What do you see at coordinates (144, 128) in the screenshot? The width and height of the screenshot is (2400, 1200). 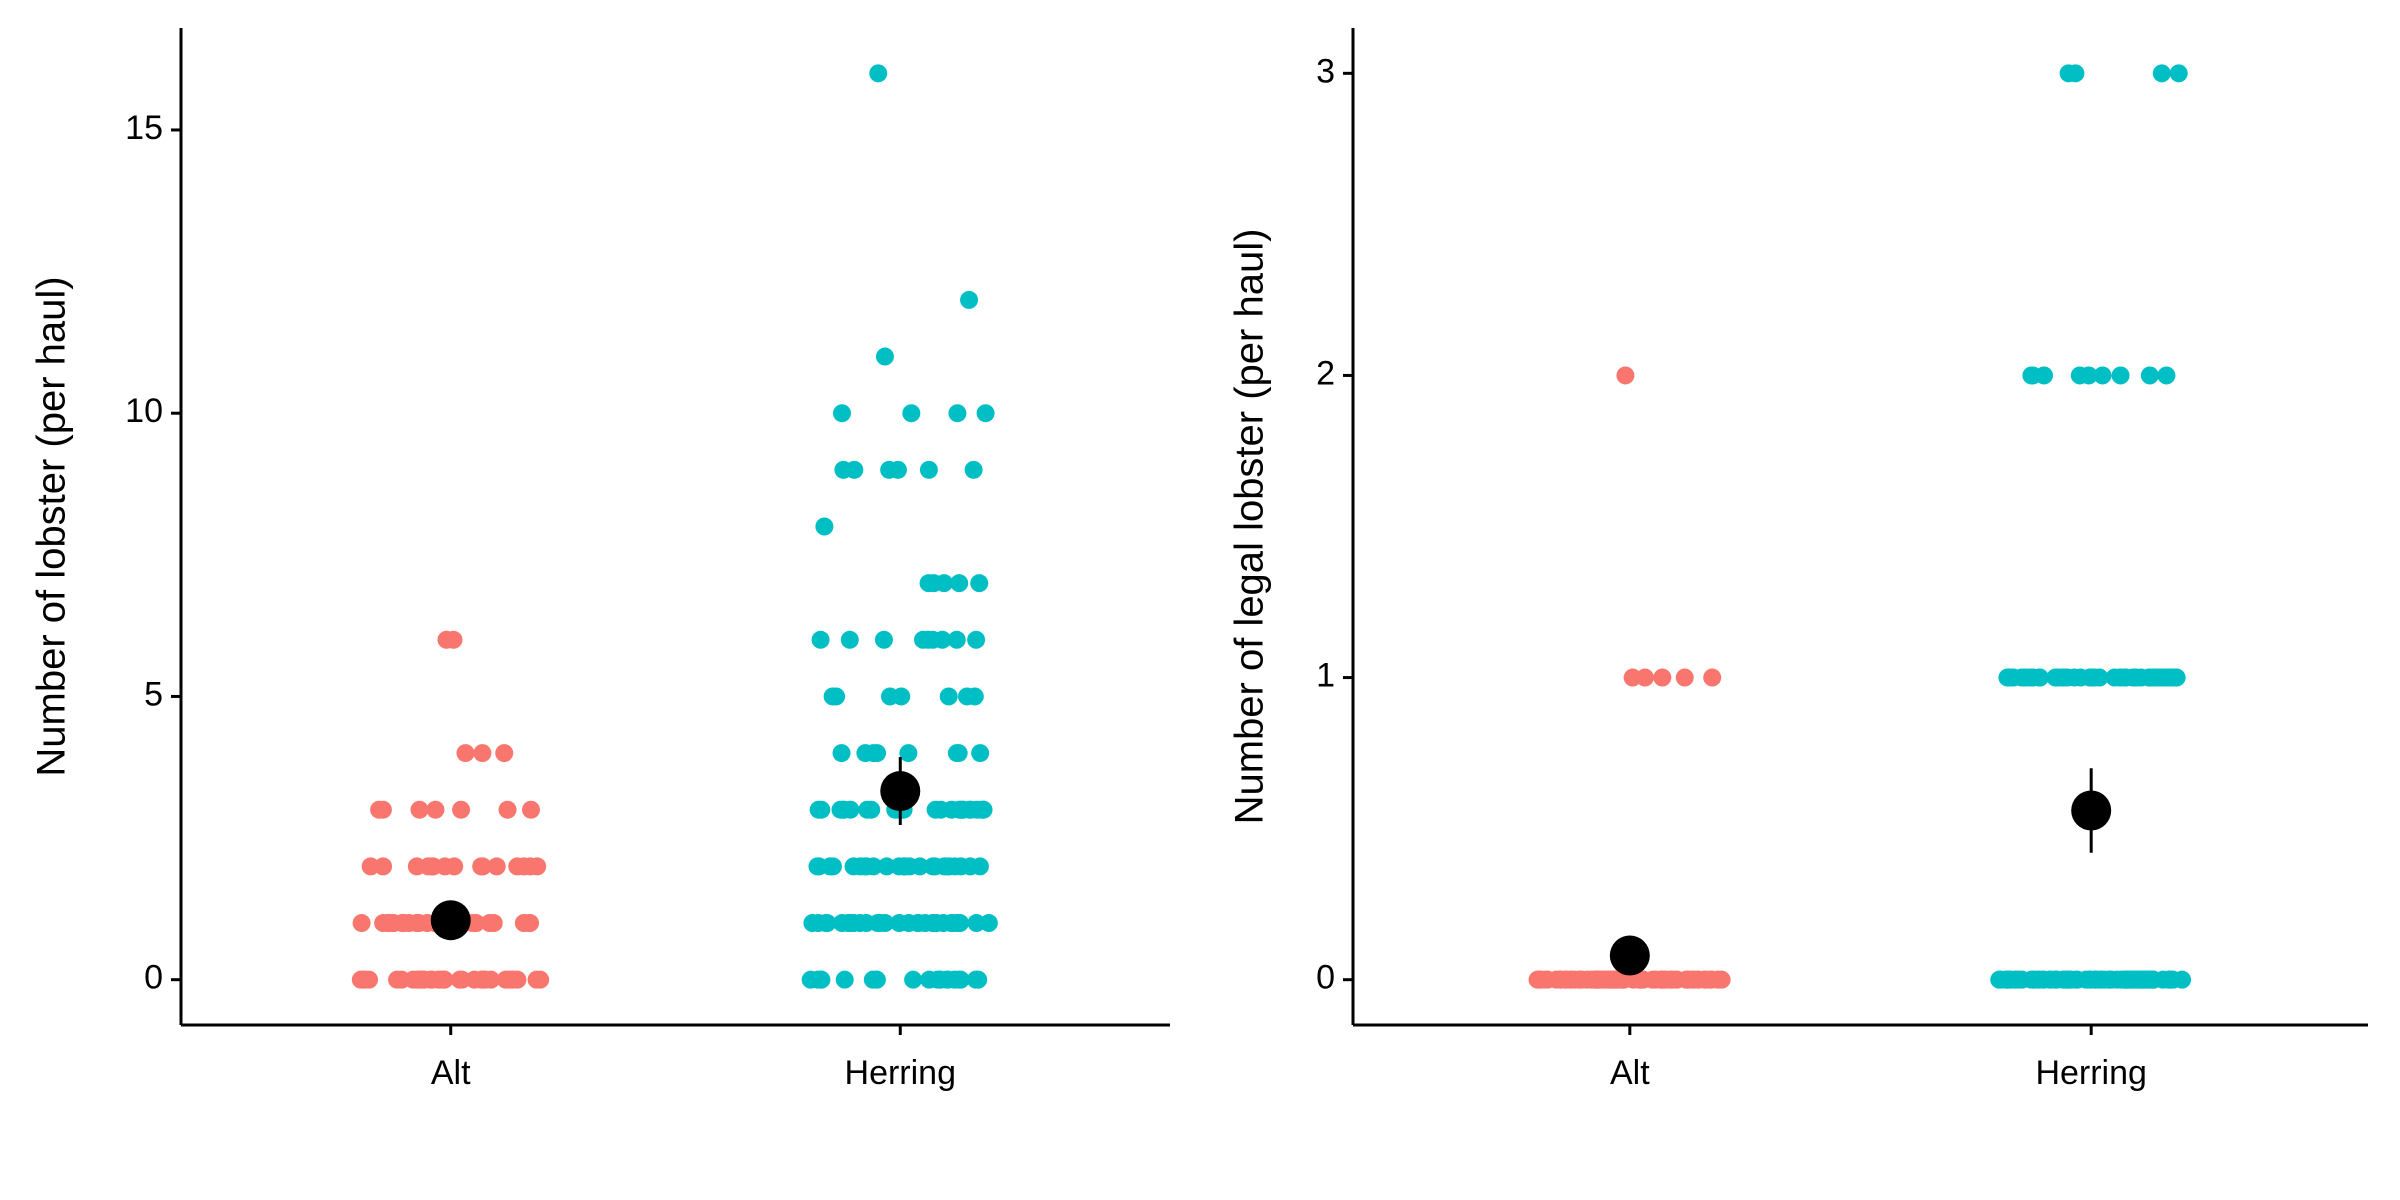 I see `y-tick-label: 15` at bounding box center [144, 128].